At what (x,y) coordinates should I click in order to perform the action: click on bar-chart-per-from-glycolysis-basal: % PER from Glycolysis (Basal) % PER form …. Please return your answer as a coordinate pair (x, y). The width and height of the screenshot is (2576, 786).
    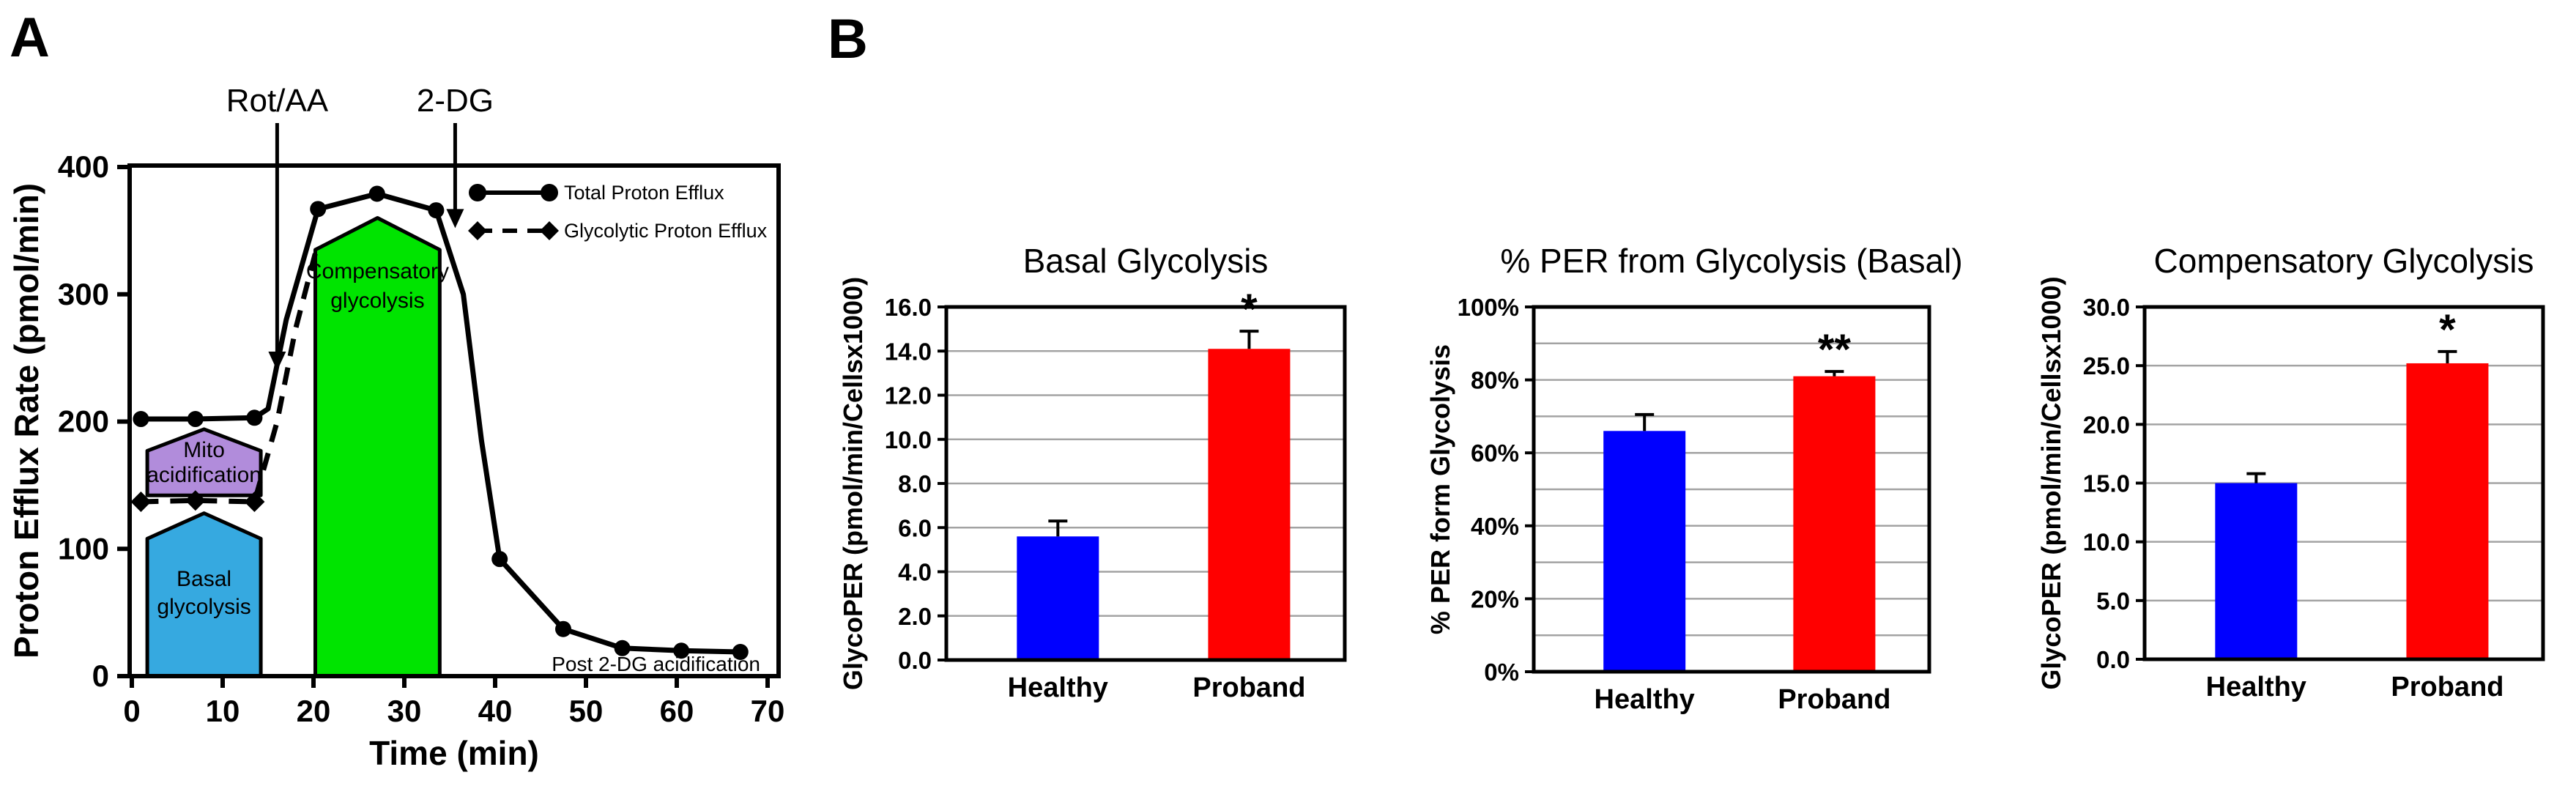
    Looking at the image, I should click on (1694, 478).